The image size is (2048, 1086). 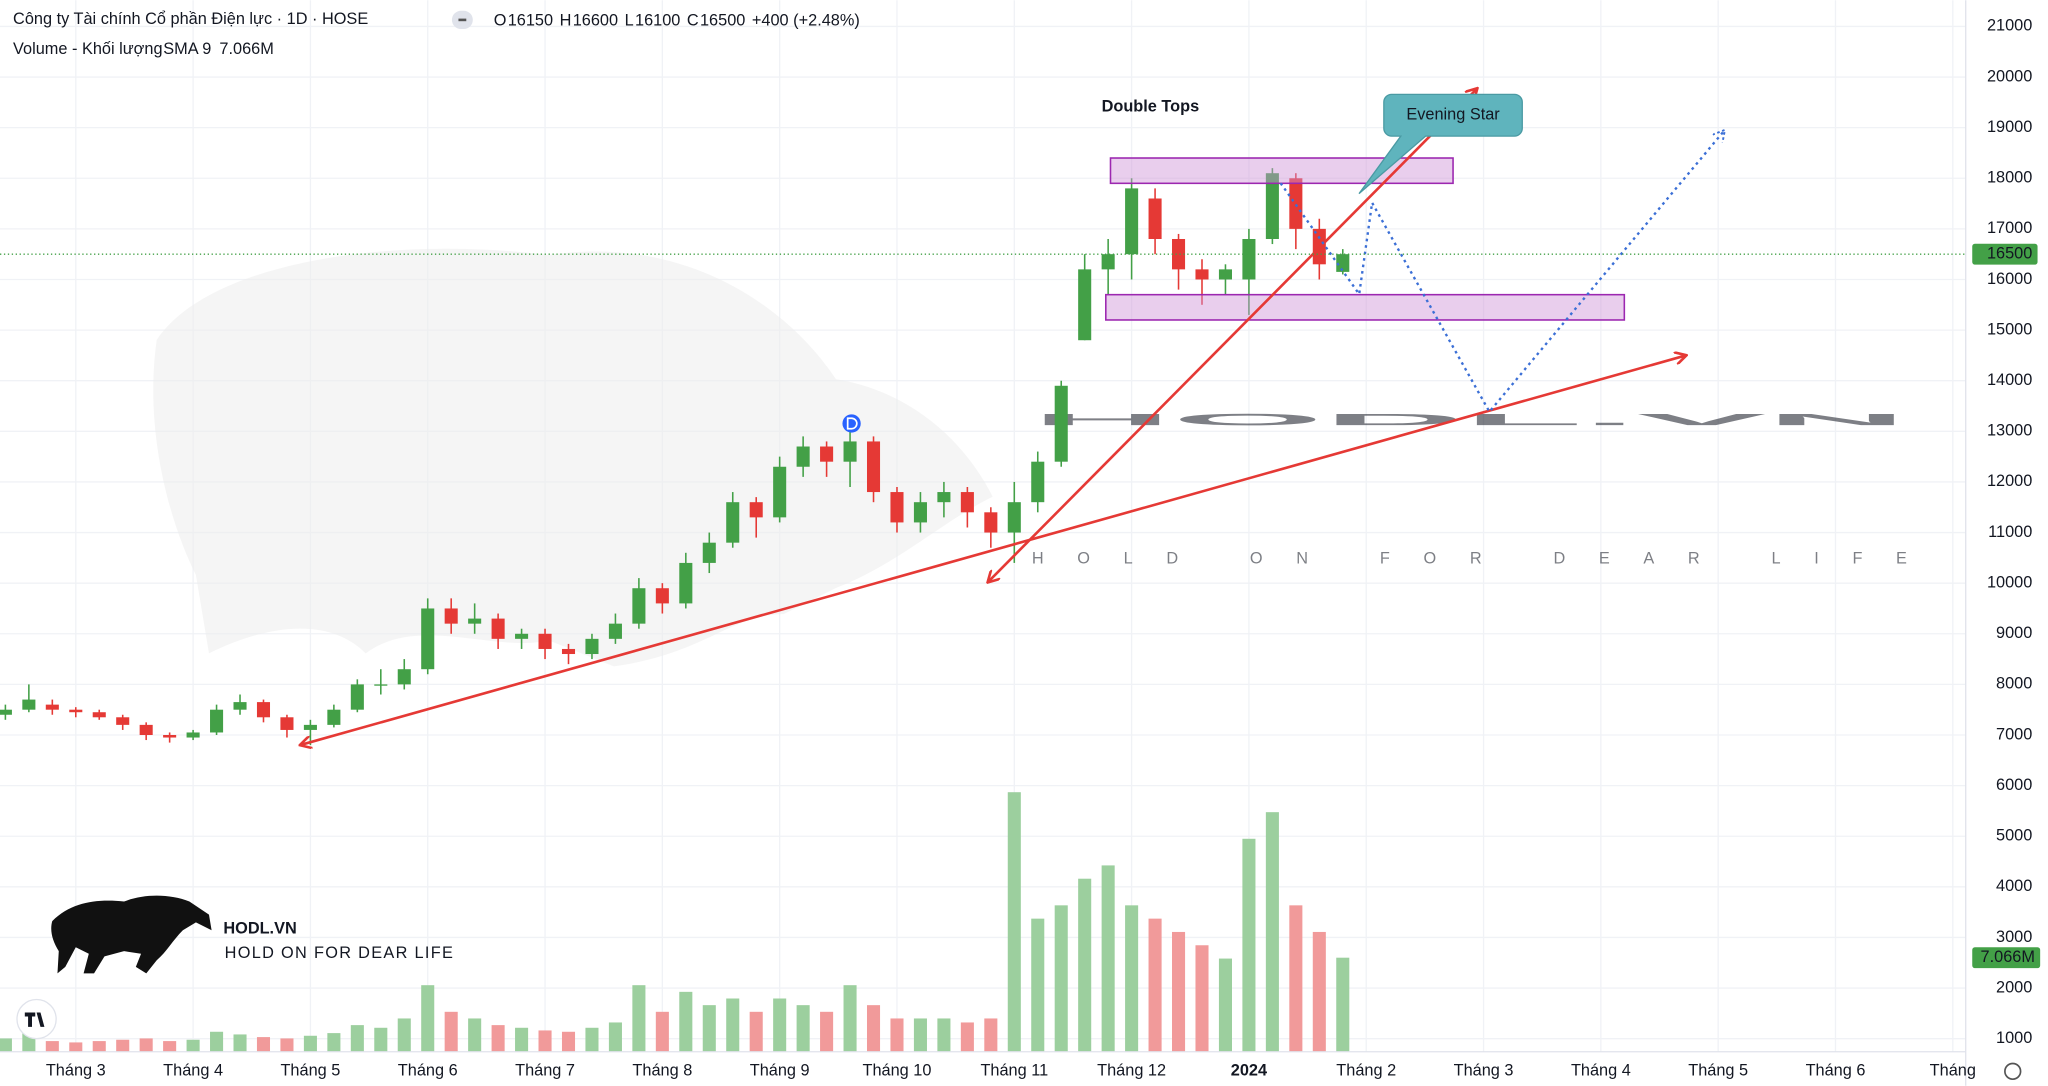 I want to click on y-tick-label: 16000, so click(x=2009, y=279).